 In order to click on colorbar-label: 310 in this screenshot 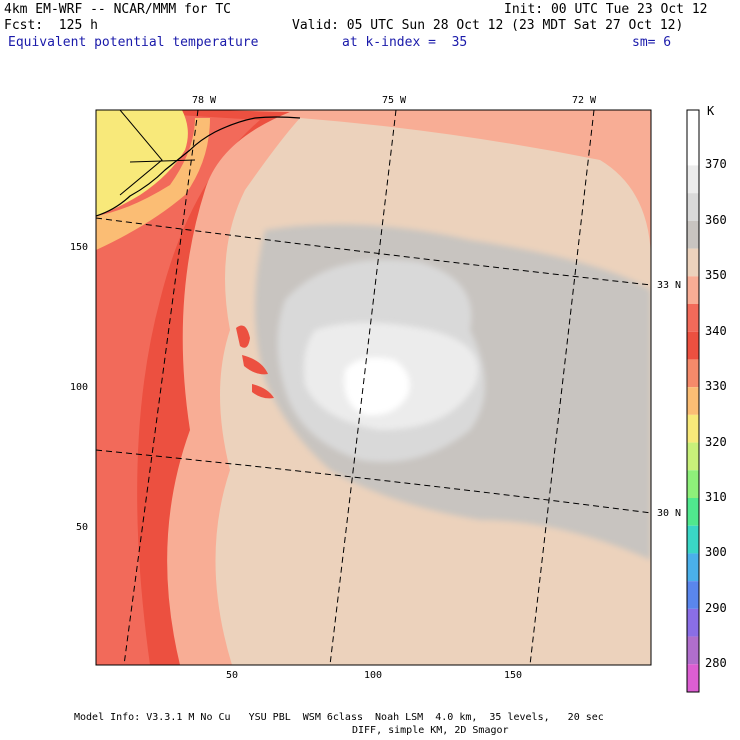, I will do `click(716, 497)`.